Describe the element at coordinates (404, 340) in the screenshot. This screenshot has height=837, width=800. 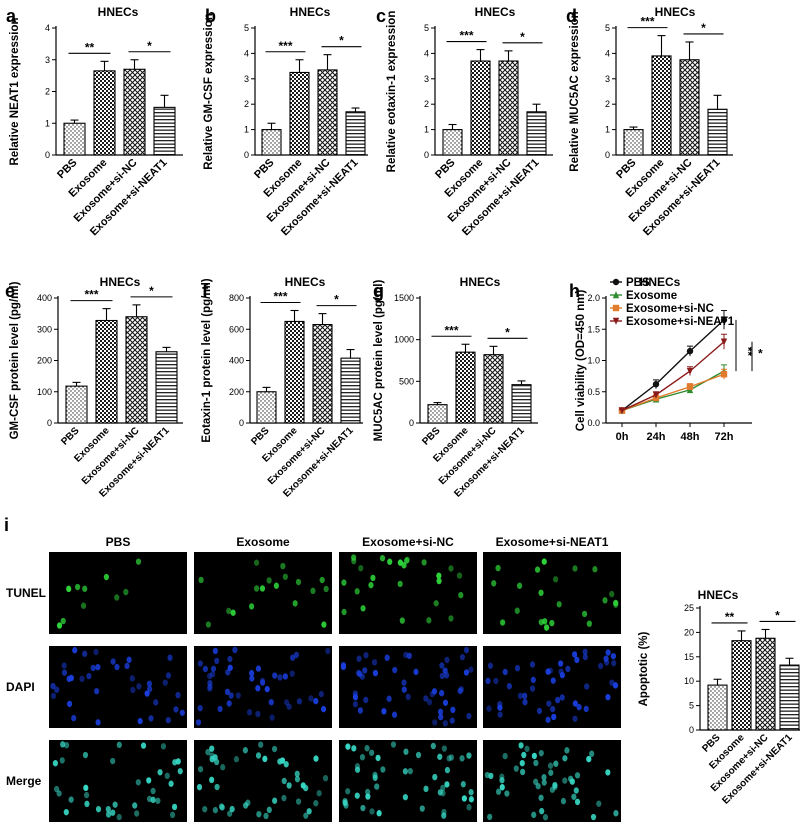
I see `y-tick-label: 1000` at that location.